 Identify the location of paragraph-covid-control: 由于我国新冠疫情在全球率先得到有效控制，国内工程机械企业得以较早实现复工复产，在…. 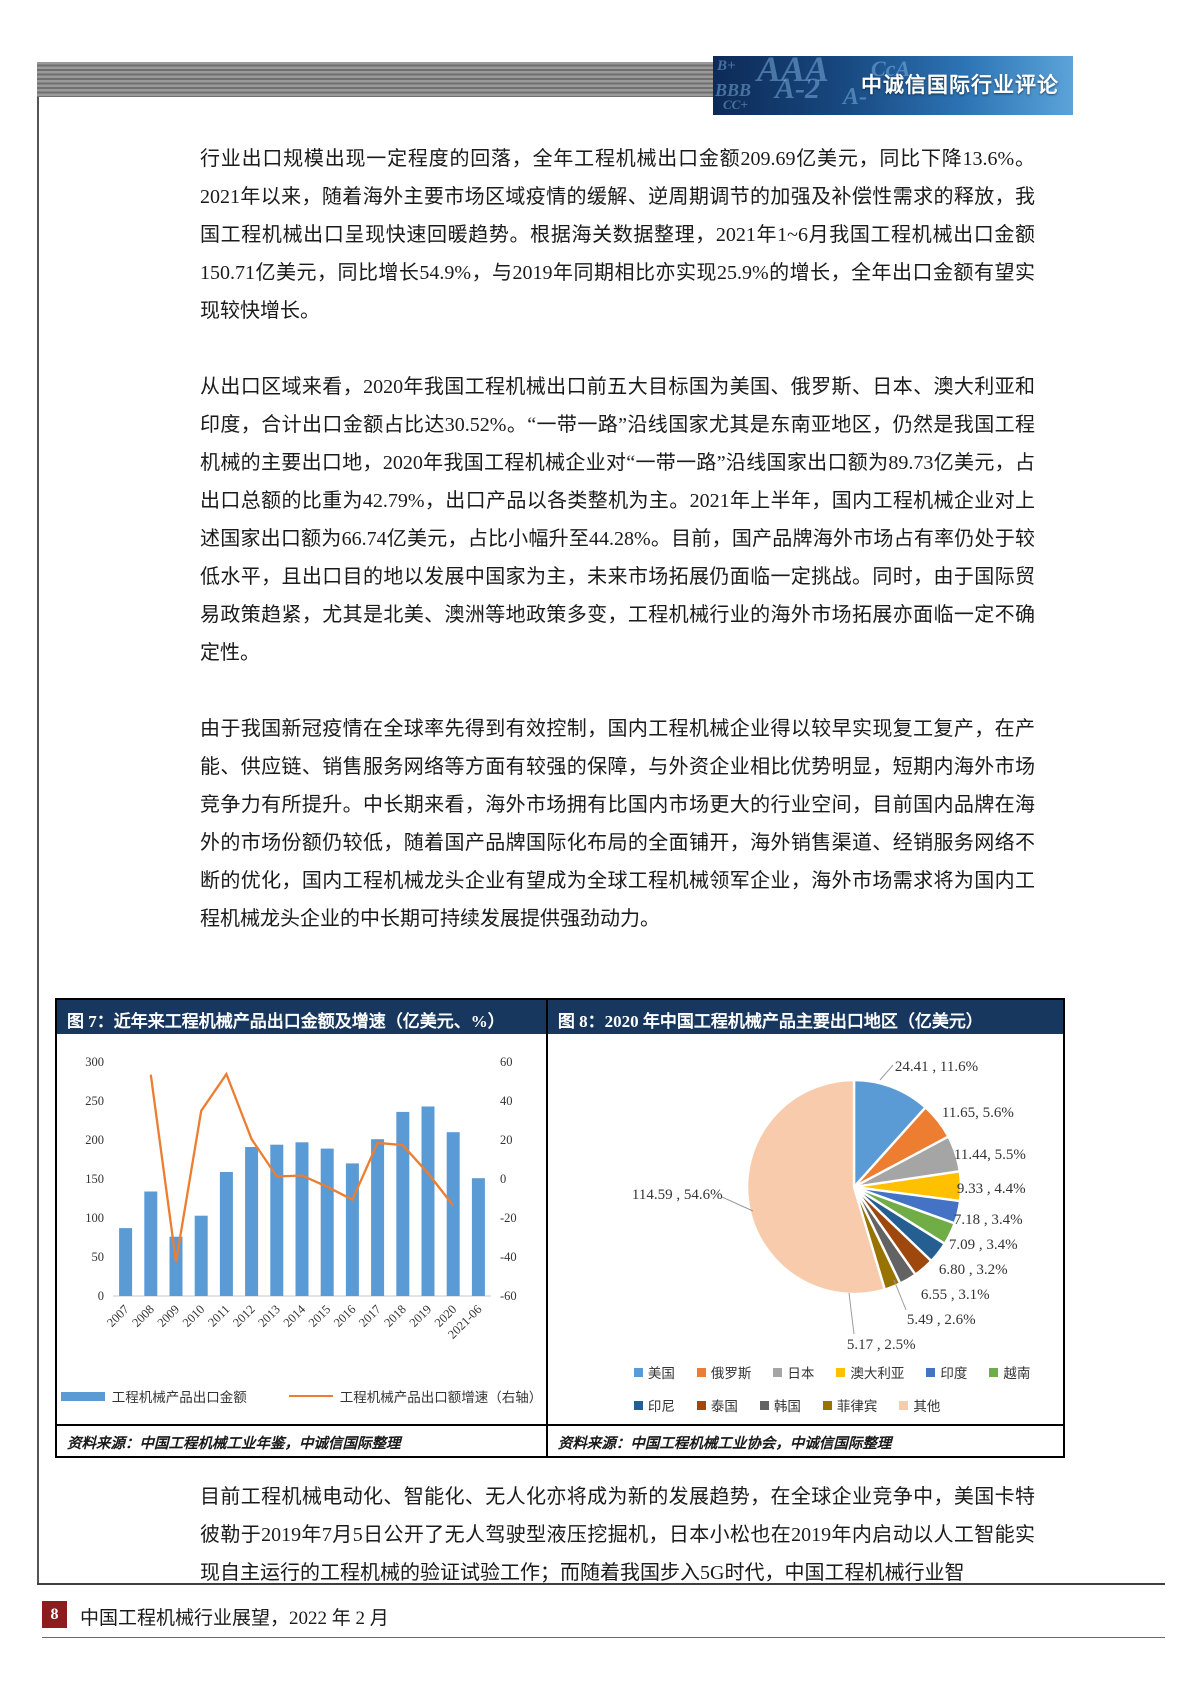
(617, 824).